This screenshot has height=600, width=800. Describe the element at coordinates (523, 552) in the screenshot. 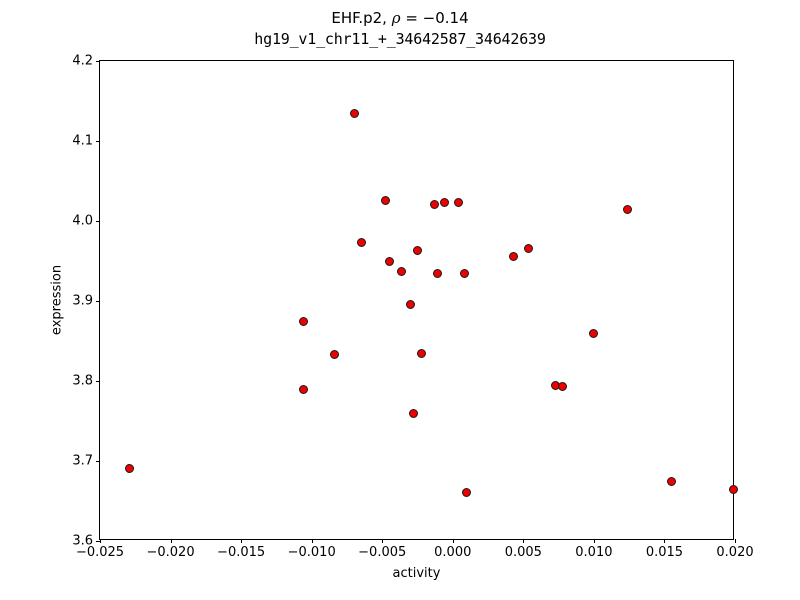

I see `x-tick-label: 0.005` at that location.